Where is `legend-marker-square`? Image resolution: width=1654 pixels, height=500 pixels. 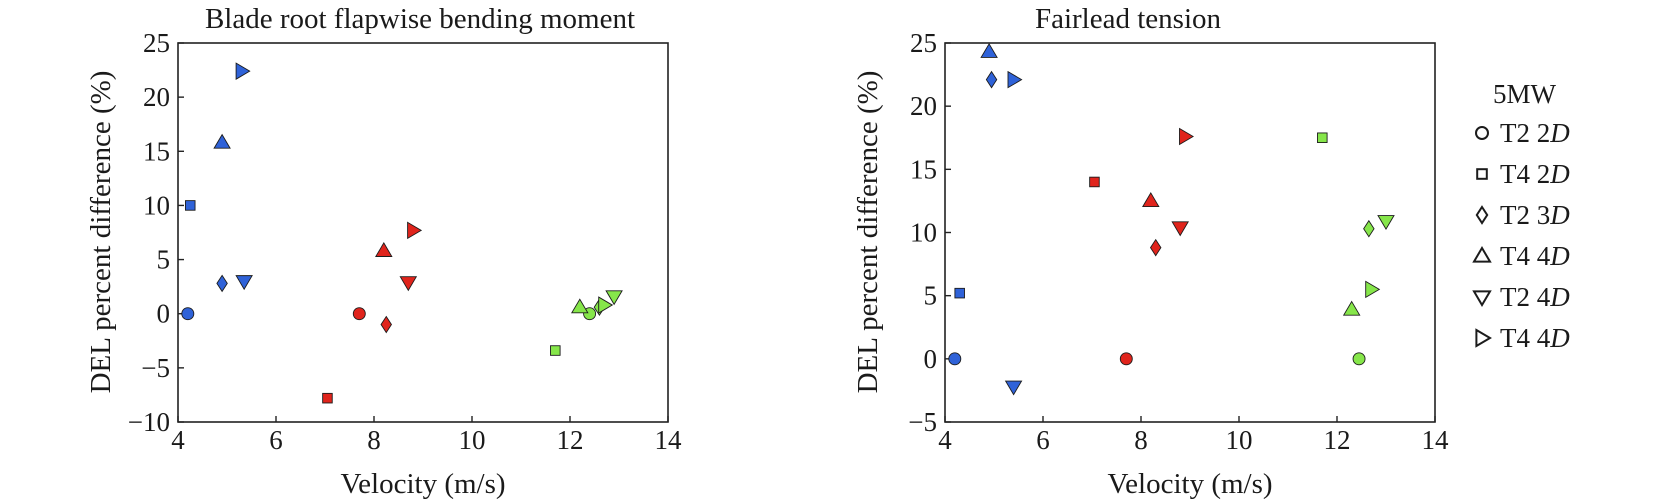 legend-marker-square is located at coordinates (1482, 174).